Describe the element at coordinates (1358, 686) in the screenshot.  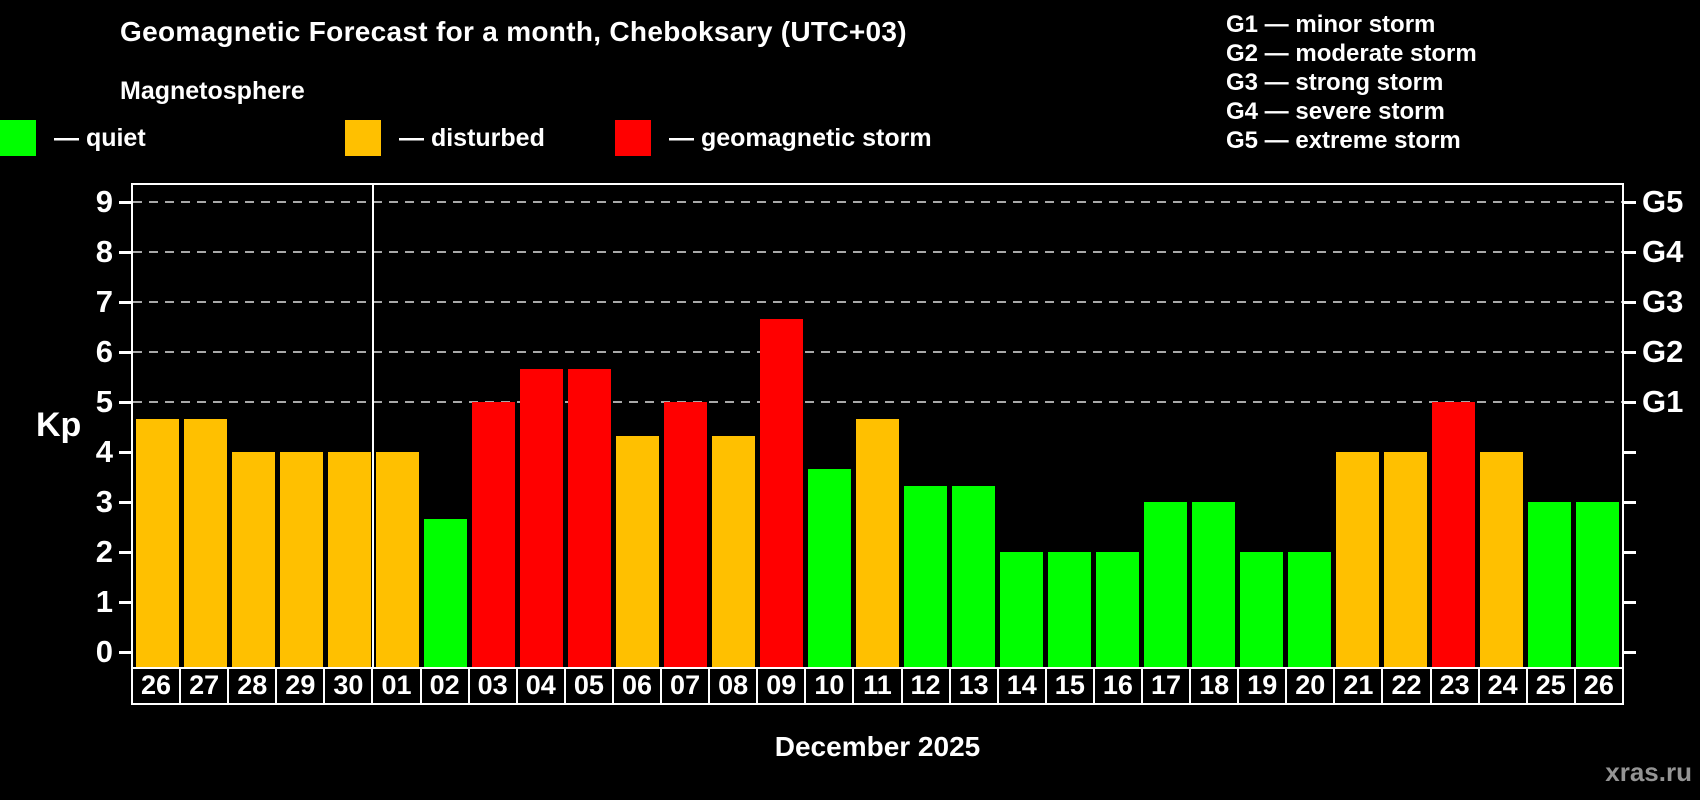
I see `day-label-cell: 21` at that location.